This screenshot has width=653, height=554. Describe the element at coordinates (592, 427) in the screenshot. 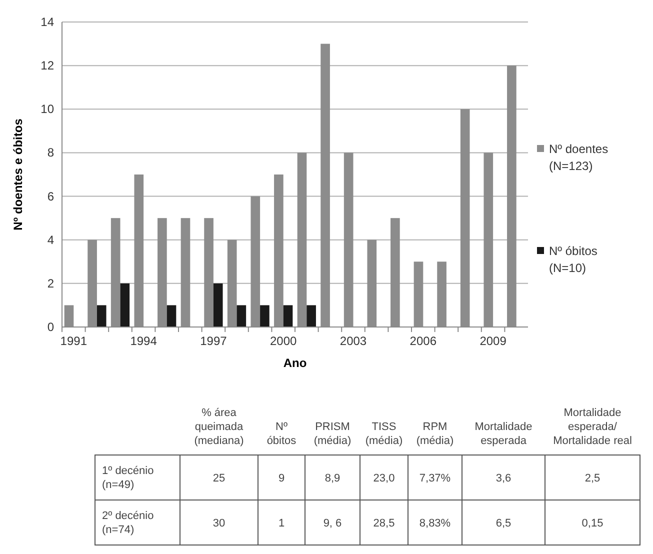

I see `category-label: Mortalidade esperada/ Mortalidade real` at that location.